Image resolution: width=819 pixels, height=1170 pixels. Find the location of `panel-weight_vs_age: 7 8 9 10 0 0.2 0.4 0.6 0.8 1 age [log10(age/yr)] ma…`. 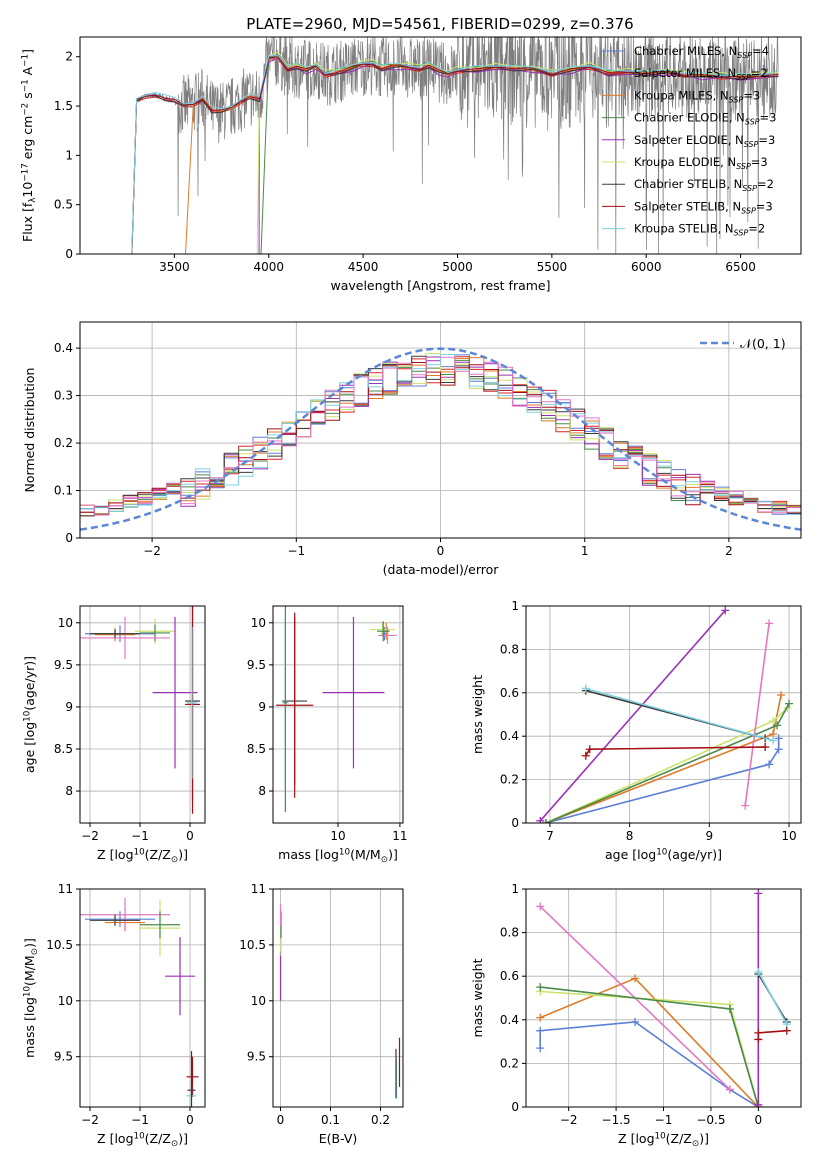

panel-weight_vs_age: 7 8 9 10 0 0.2 0.4 0.6 0.8 1 age [log10(age/yr)] ma… is located at coordinates (636, 730).